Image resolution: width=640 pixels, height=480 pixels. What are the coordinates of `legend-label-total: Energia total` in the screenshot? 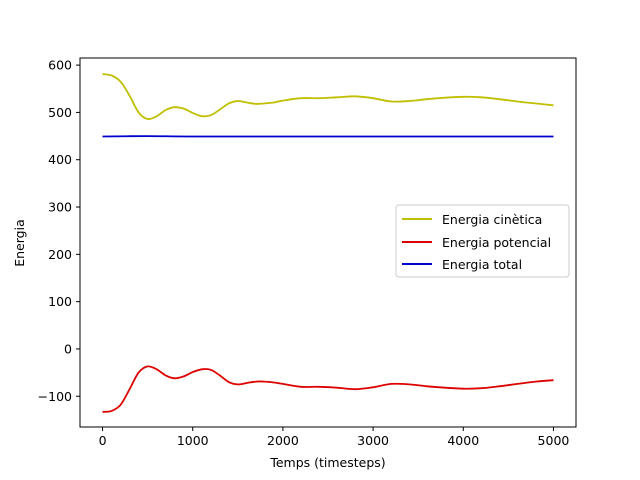 It's located at (482, 264).